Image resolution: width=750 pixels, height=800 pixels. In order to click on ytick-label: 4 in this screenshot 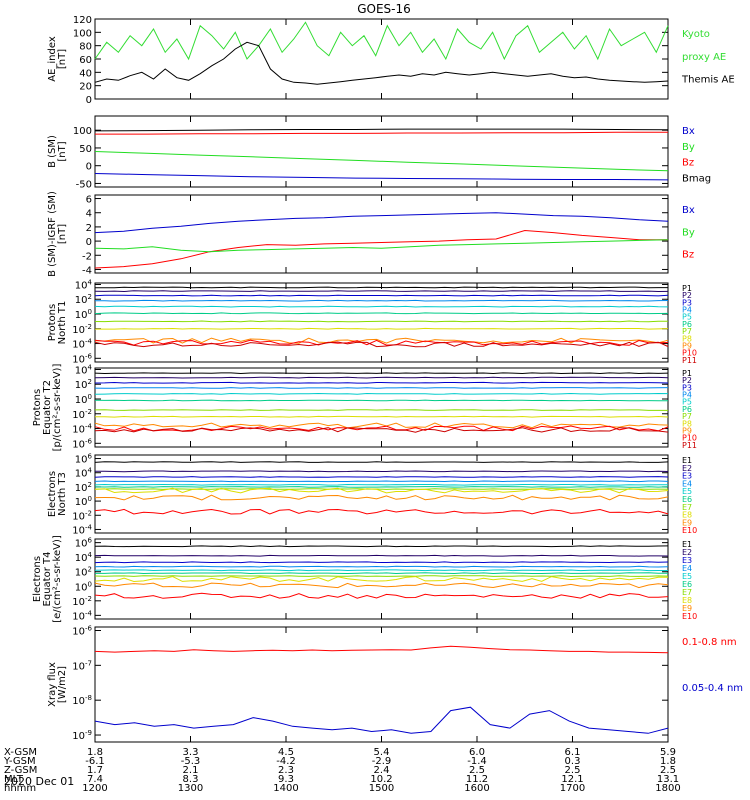, I will do `click(89, 214)`.